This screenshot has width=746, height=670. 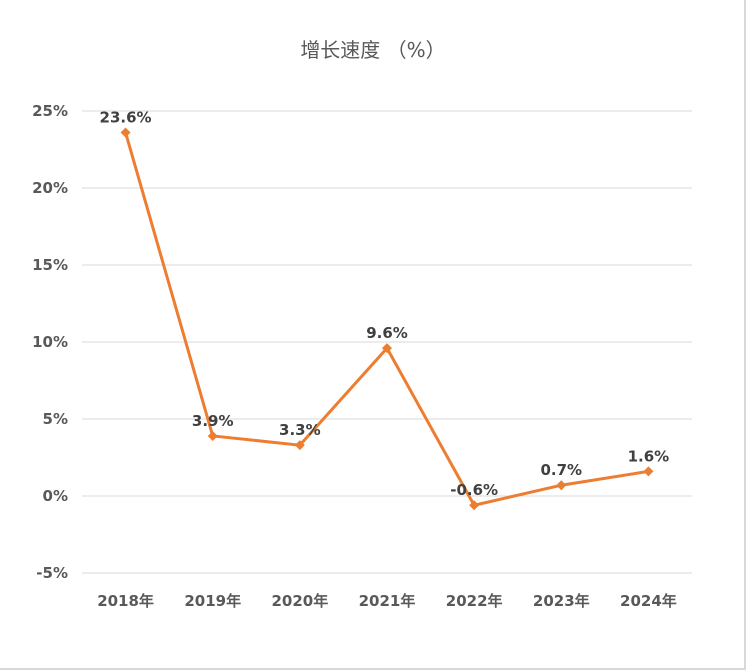 I want to click on x-tick-label: 2020年, so click(x=299, y=601).